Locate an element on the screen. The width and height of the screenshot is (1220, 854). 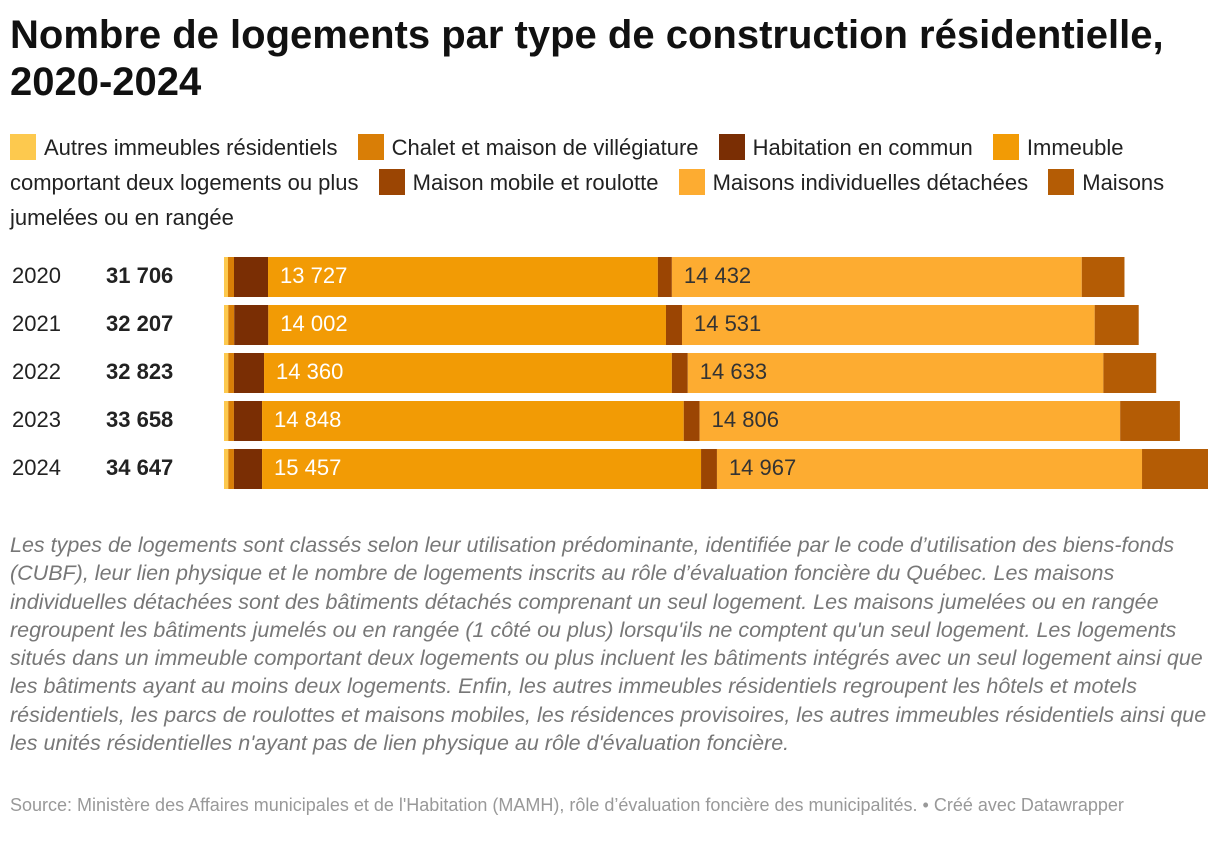
legend-item: Maison mobile et roulotte is located at coordinates (518, 182).